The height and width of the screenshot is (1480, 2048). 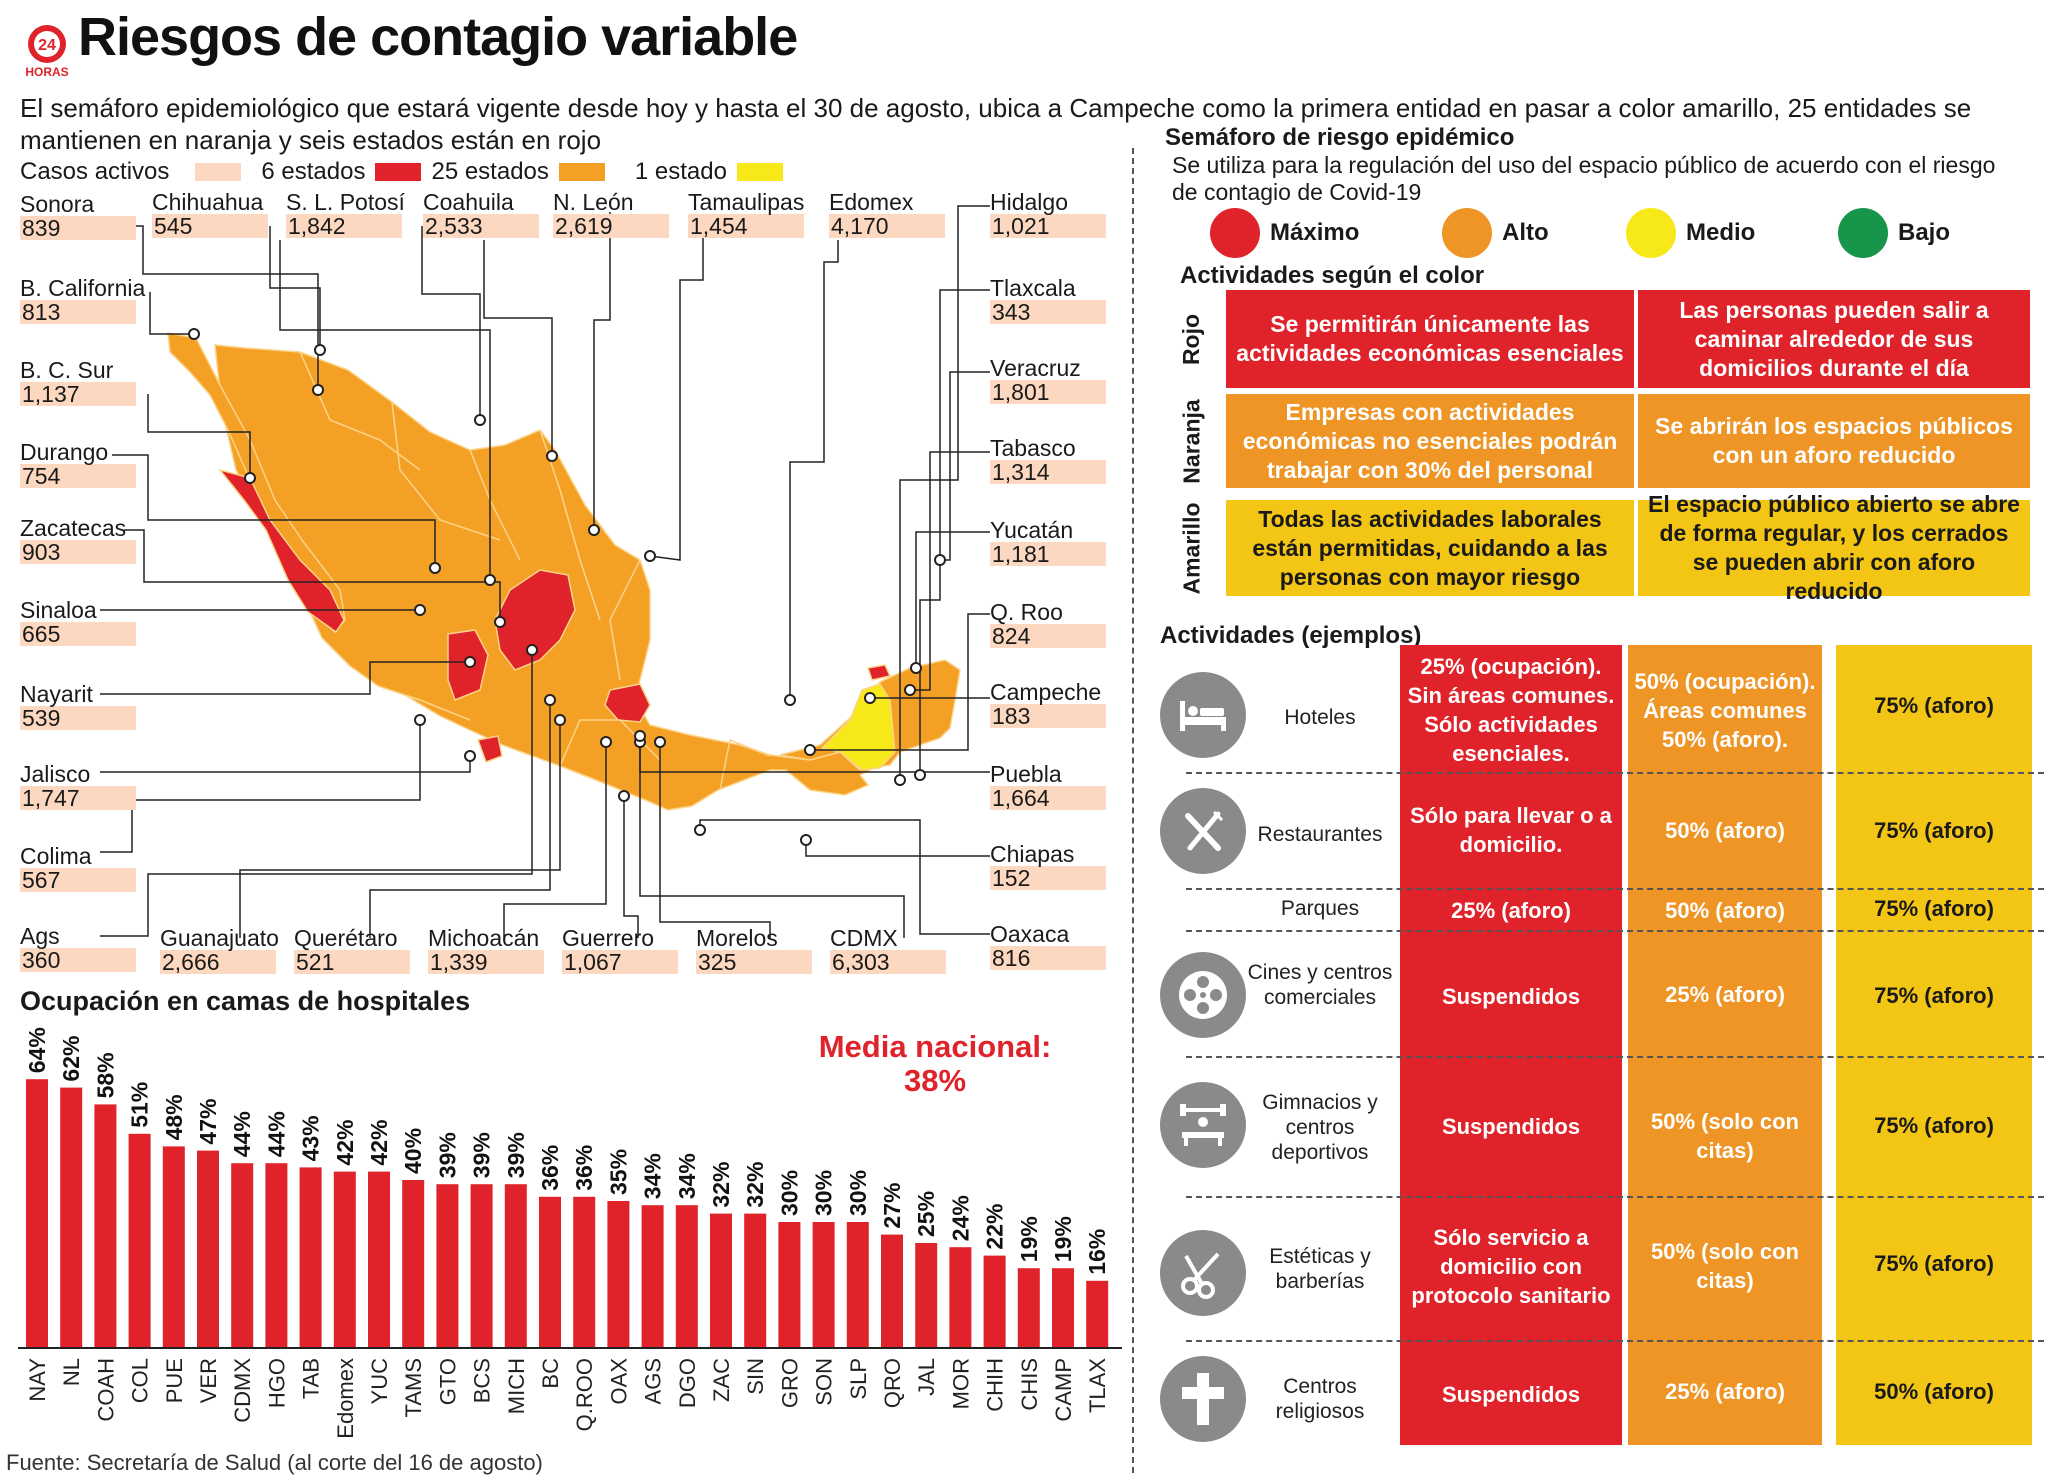 I want to click on vertical-divider, so click(x=1133, y=810).